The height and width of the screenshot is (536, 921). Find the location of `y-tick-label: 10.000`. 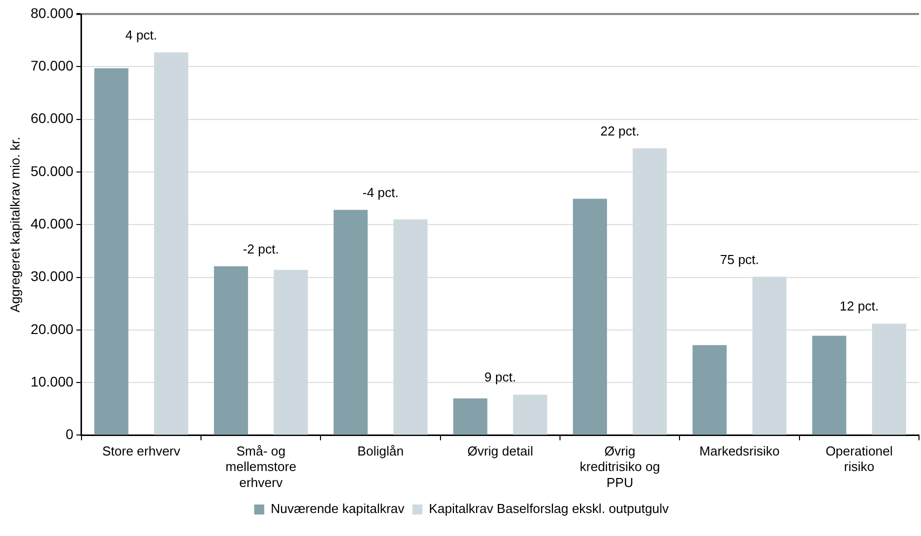

y-tick-label: 10.000 is located at coordinates (52, 381).